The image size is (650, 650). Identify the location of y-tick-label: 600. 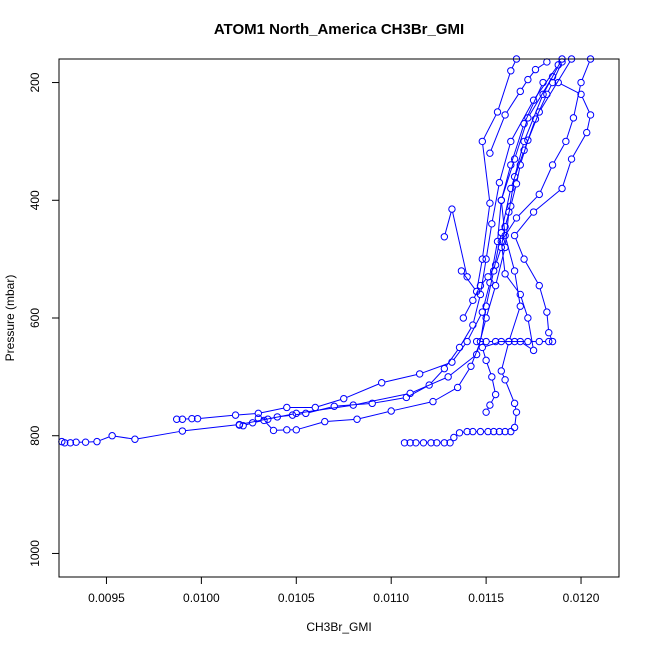
(35, 318).